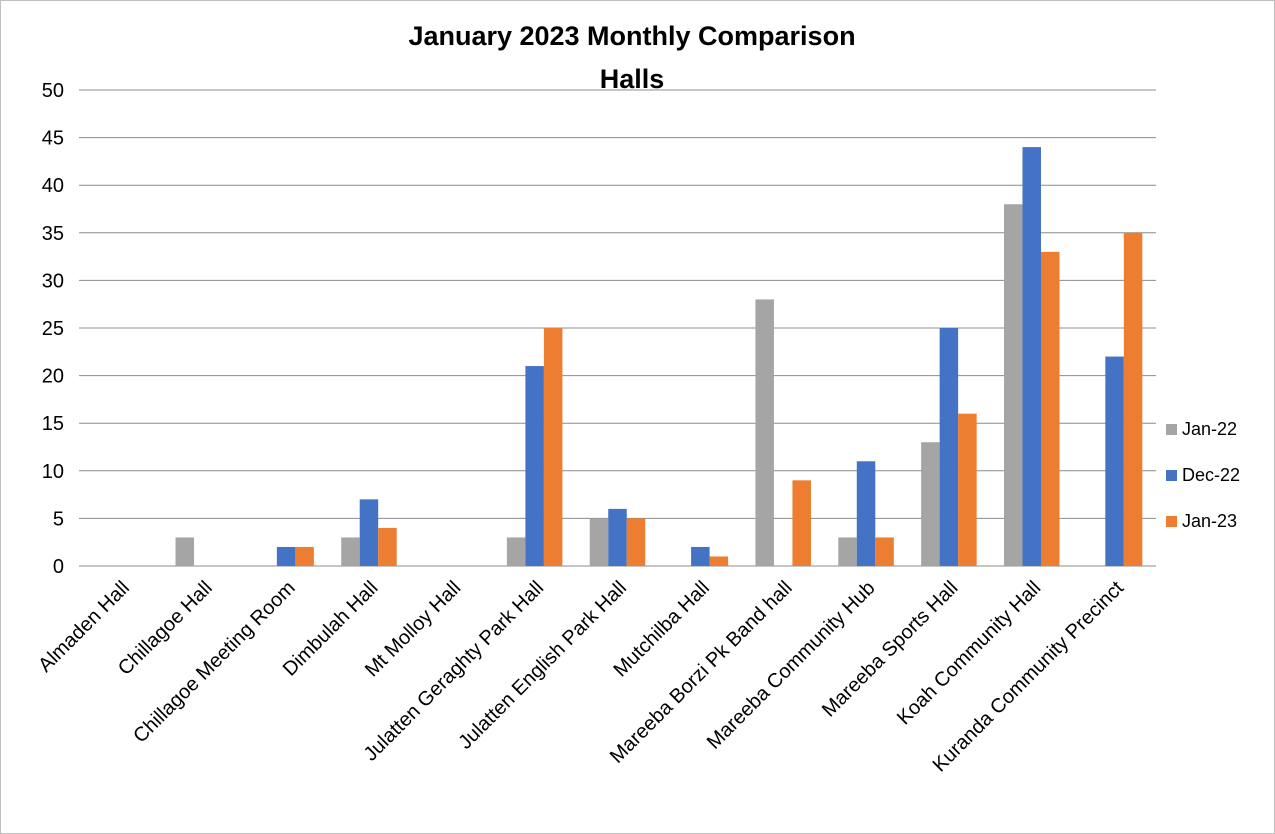 The height and width of the screenshot is (834, 1275). What do you see at coordinates (791, 665) in the screenshot?
I see `x-tick-label: Mareeba Community Hub` at bounding box center [791, 665].